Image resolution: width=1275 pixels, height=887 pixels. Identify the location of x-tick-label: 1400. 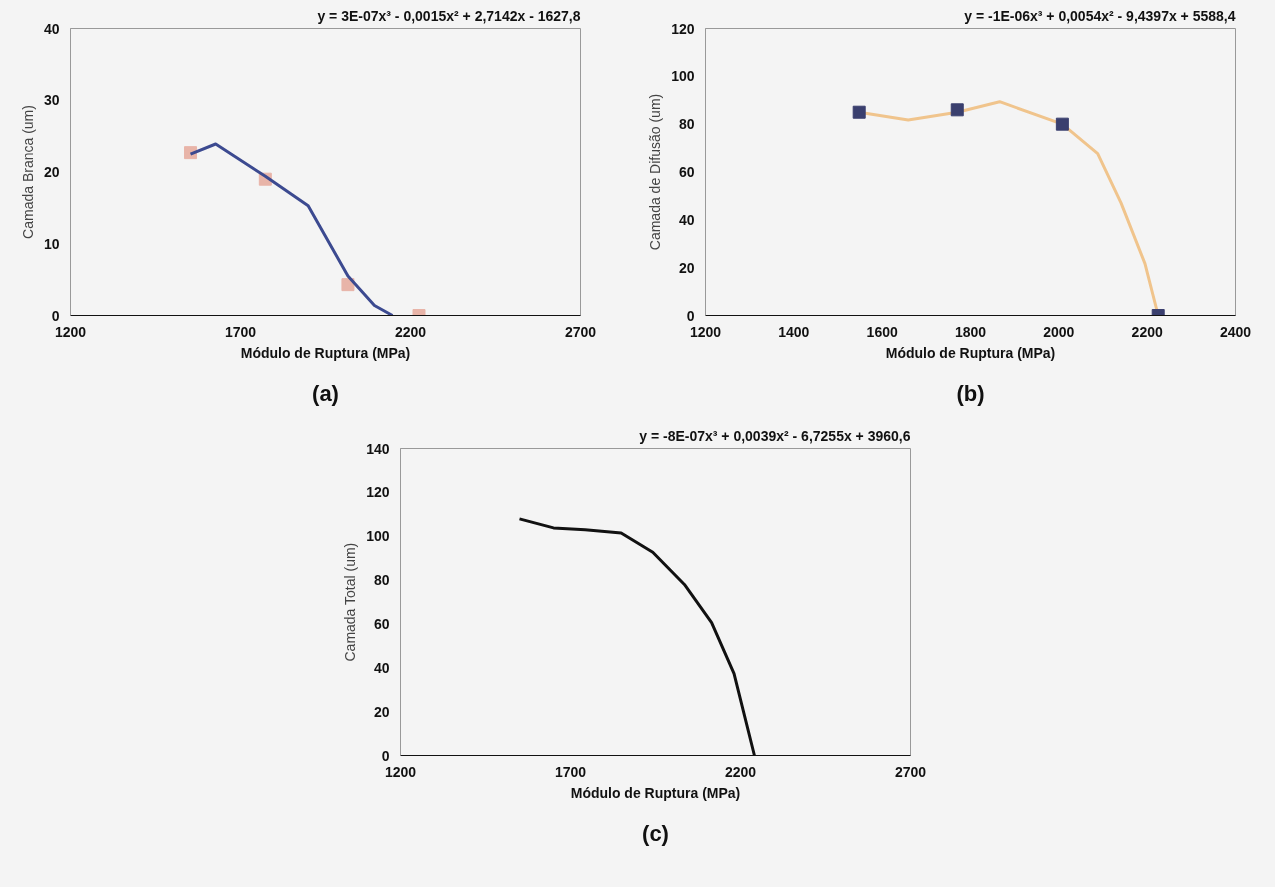
(794, 331).